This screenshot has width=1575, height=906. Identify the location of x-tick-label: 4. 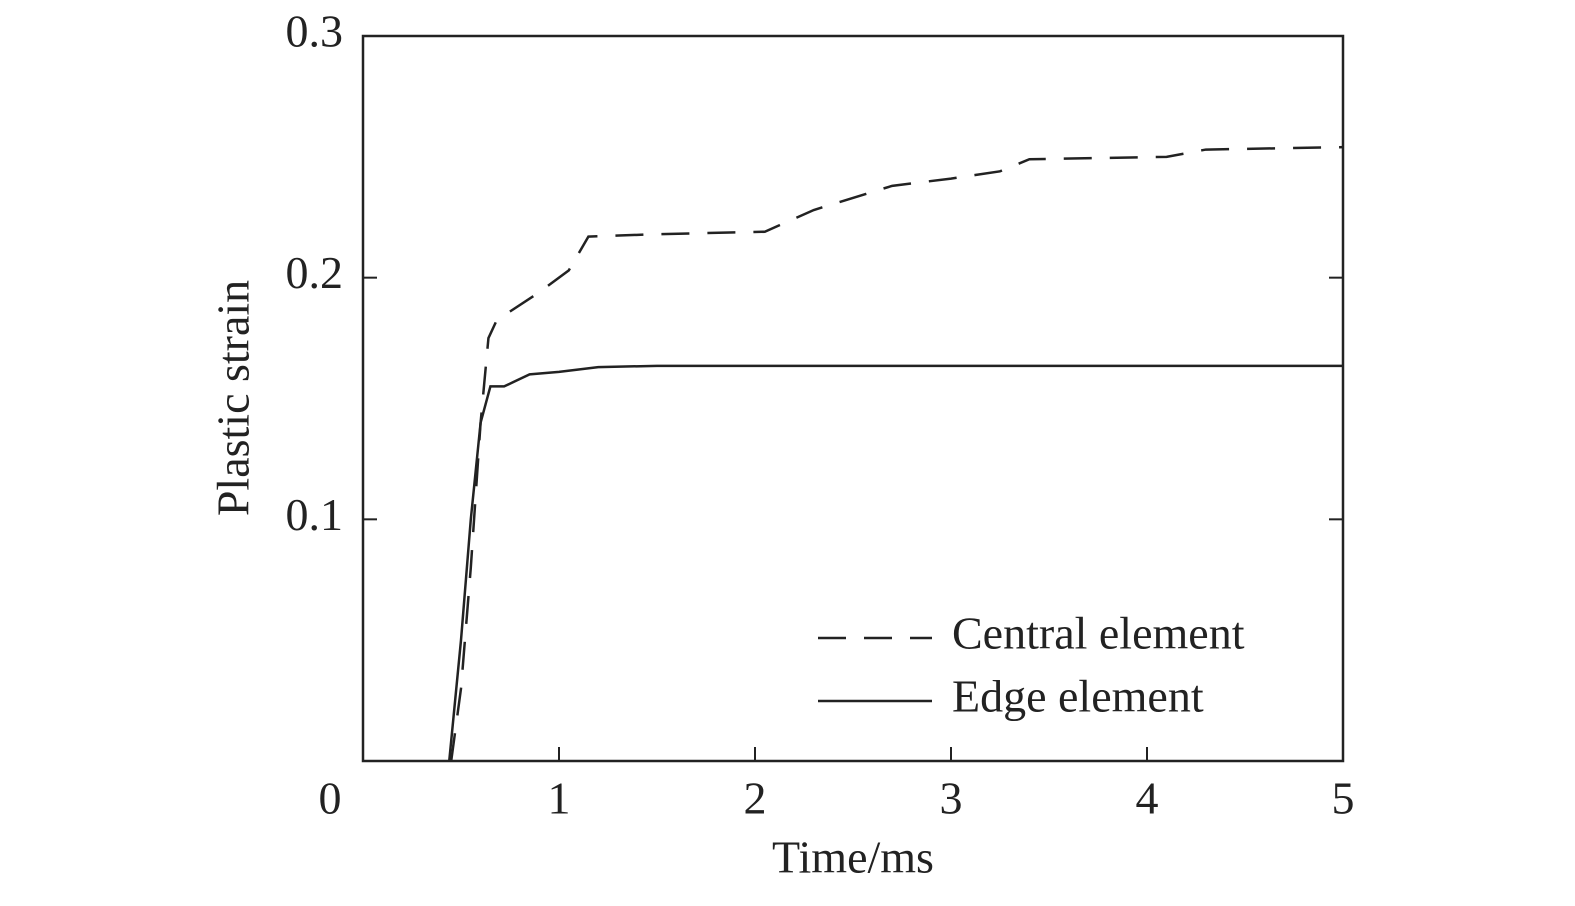
(1147, 798).